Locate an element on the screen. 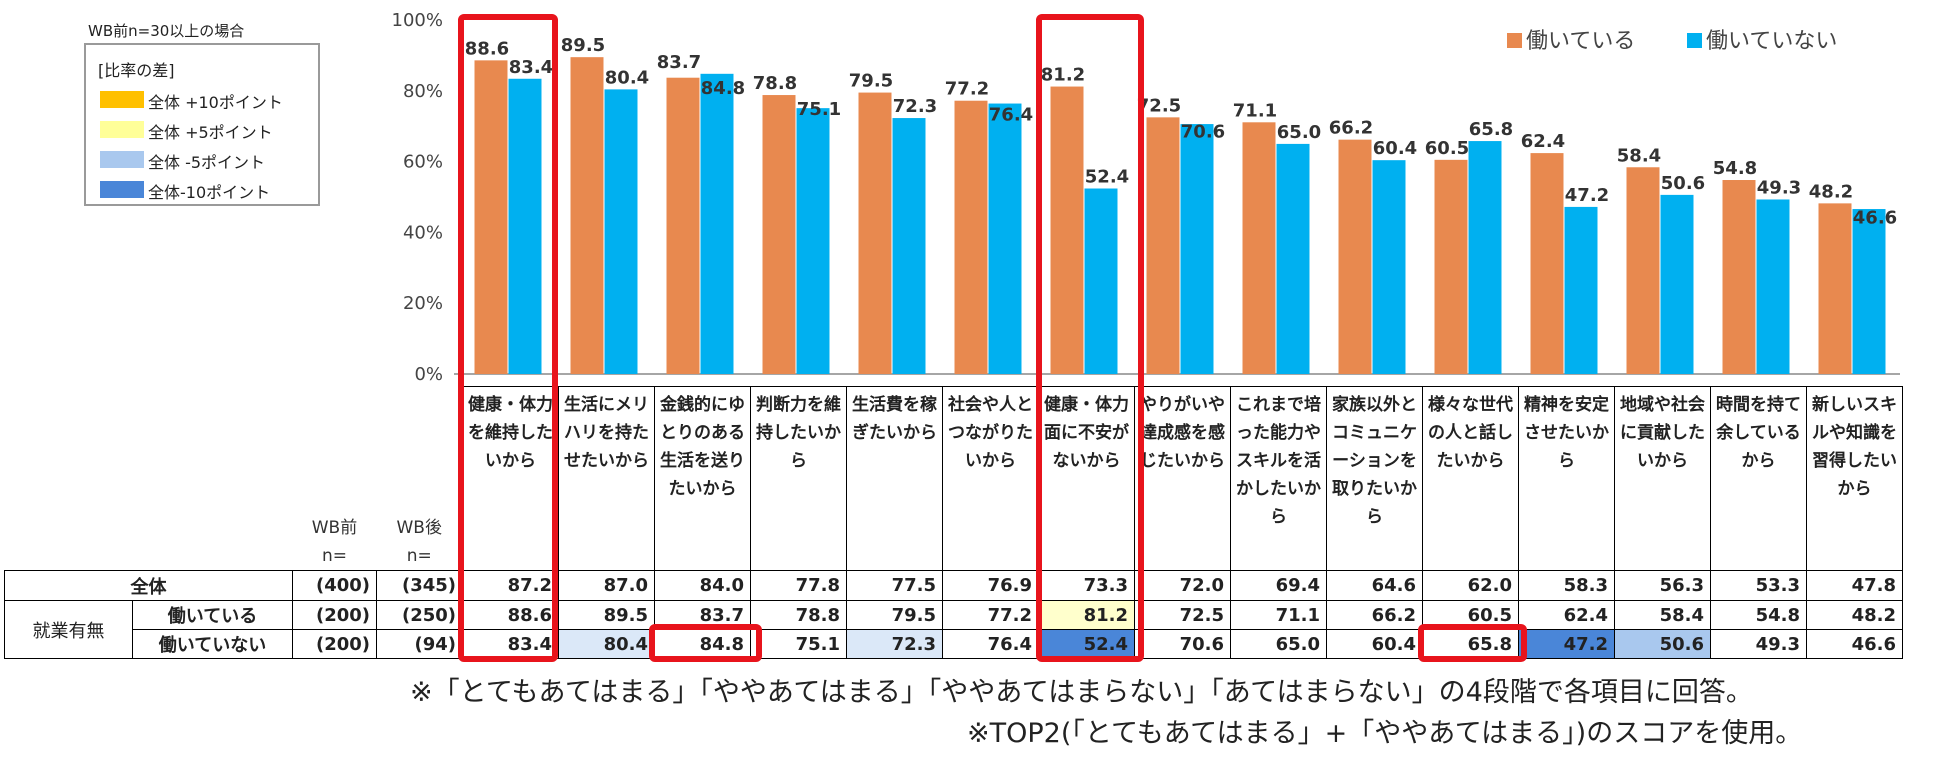 This screenshot has height=770, width=1950. table-cell: 89.5 is located at coordinates (606, 615).